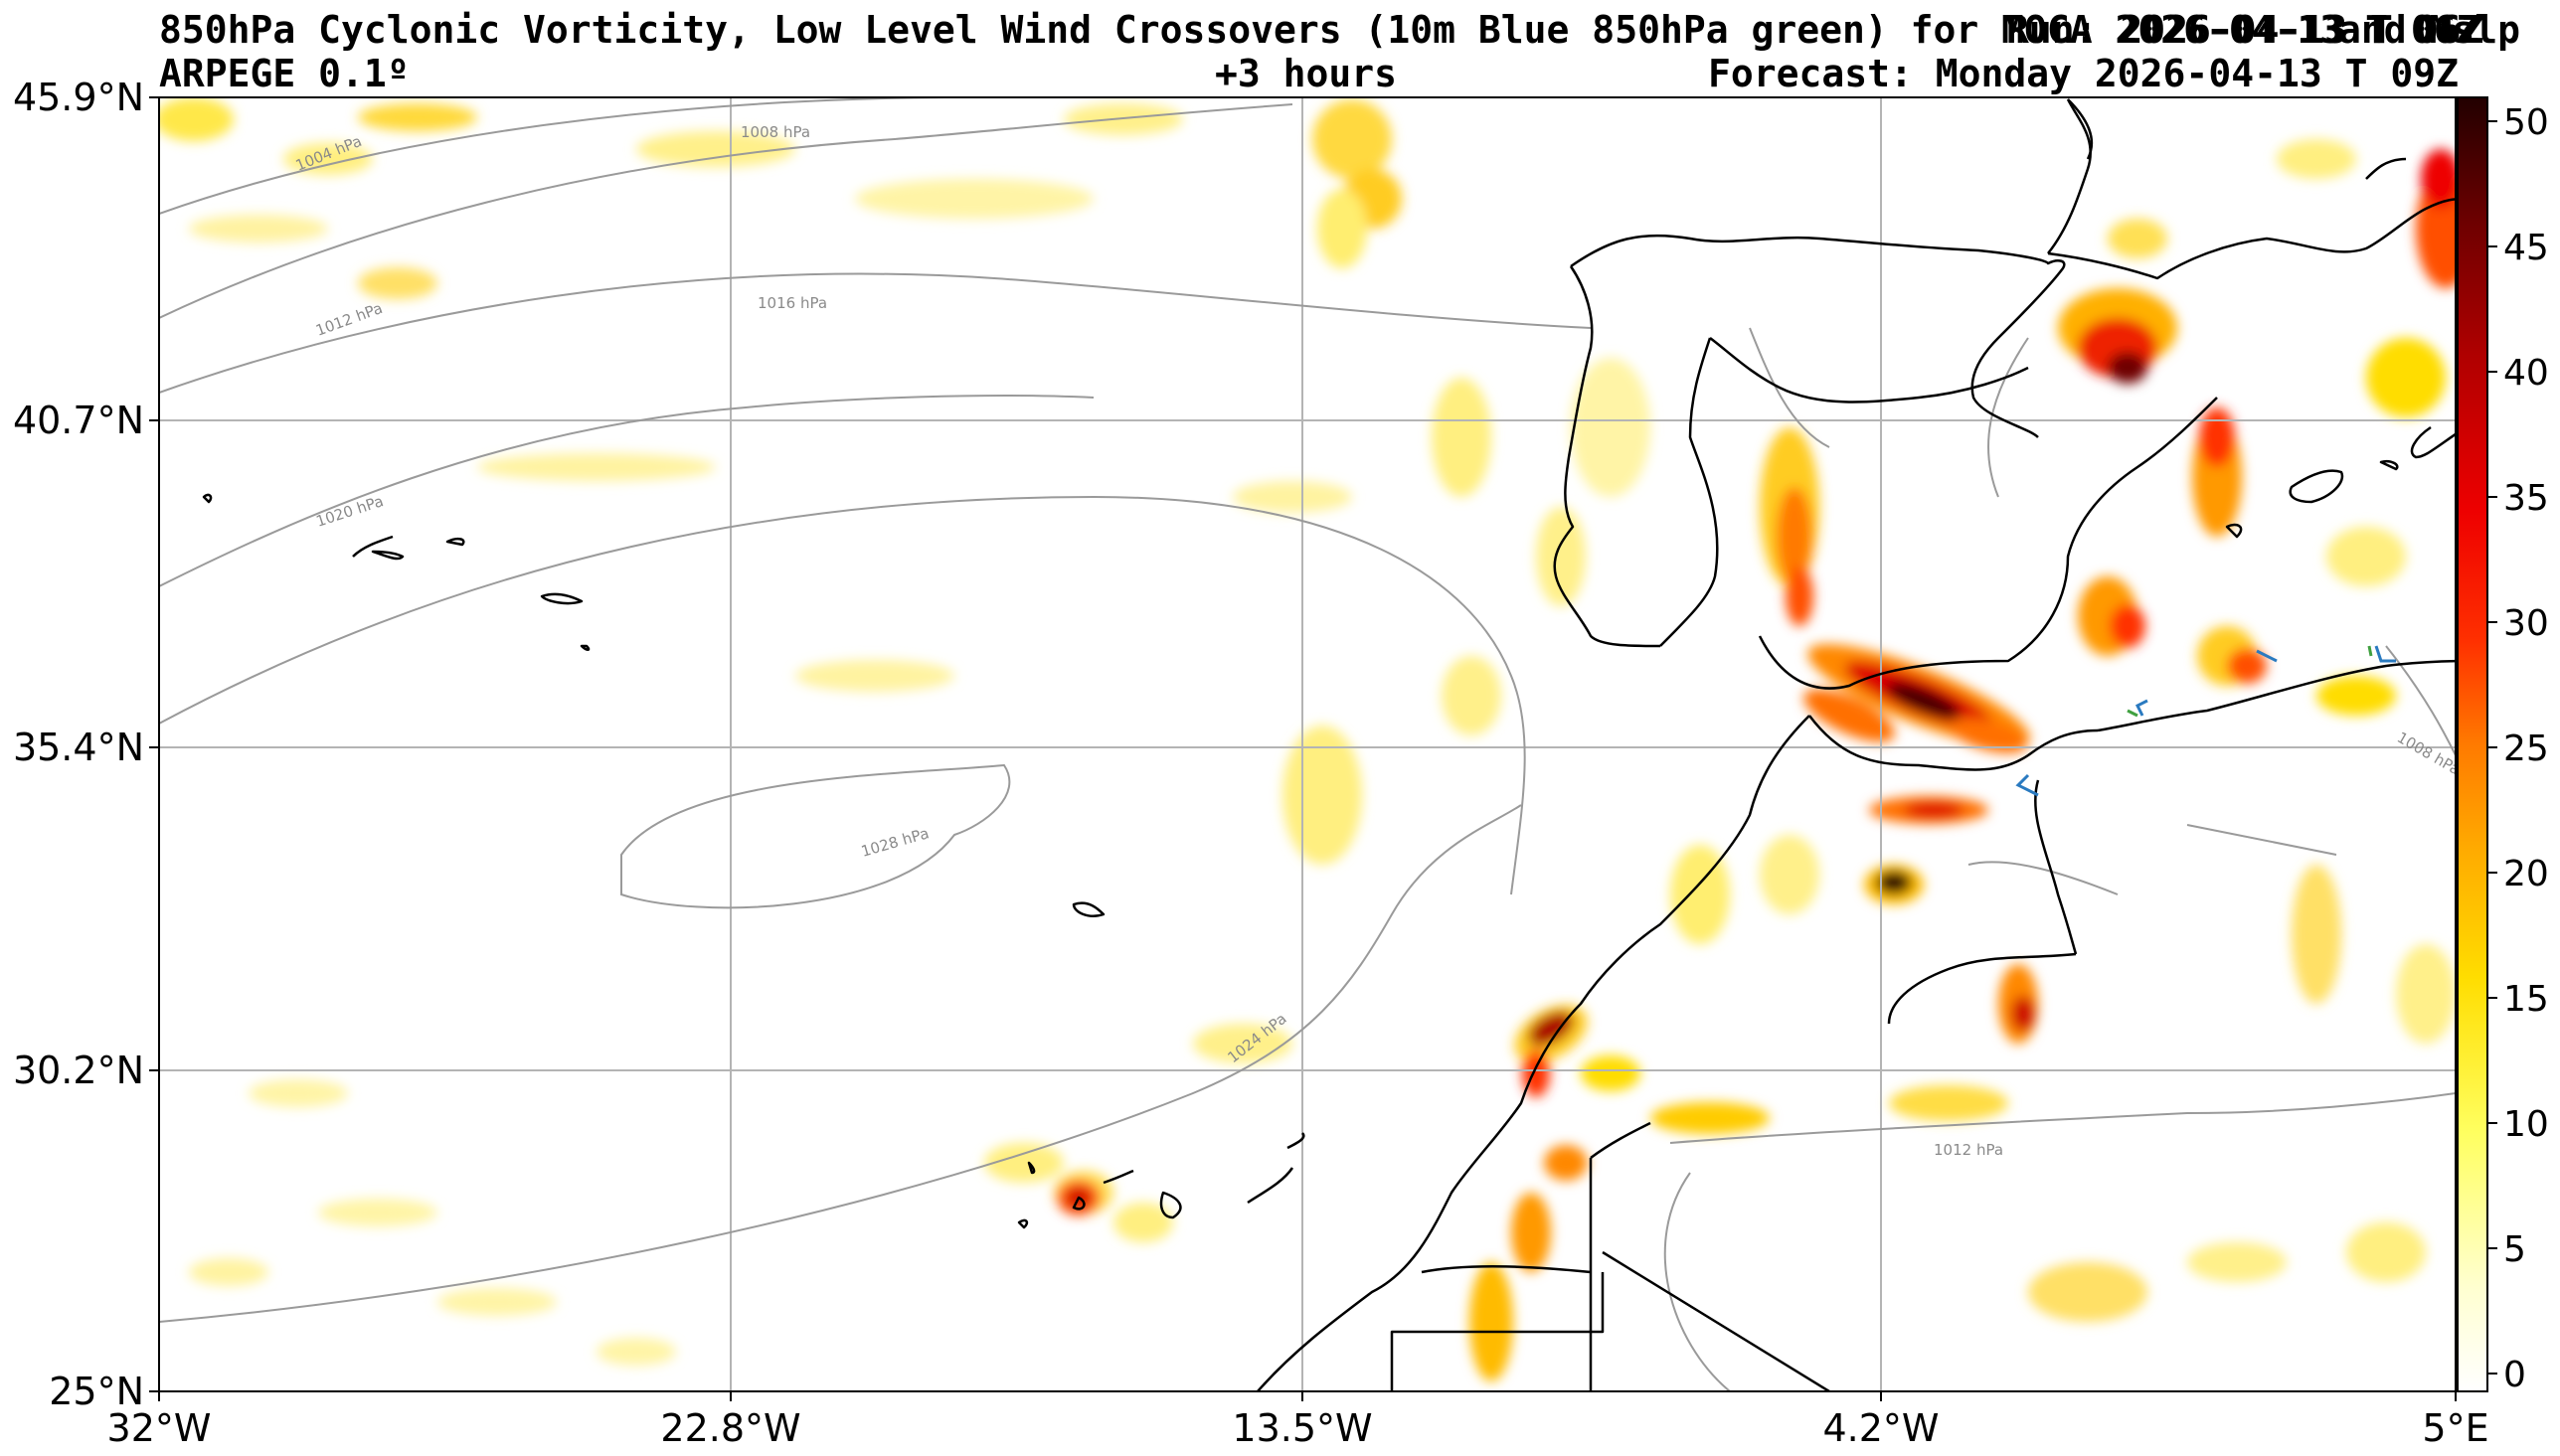 Image resolution: width=2560 pixels, height=1456 pixels. What do you see at coordinates (2526, 1124) in the screenshot?
I see `colorbar-tick: 10` at bounding box center [2526, 1124].